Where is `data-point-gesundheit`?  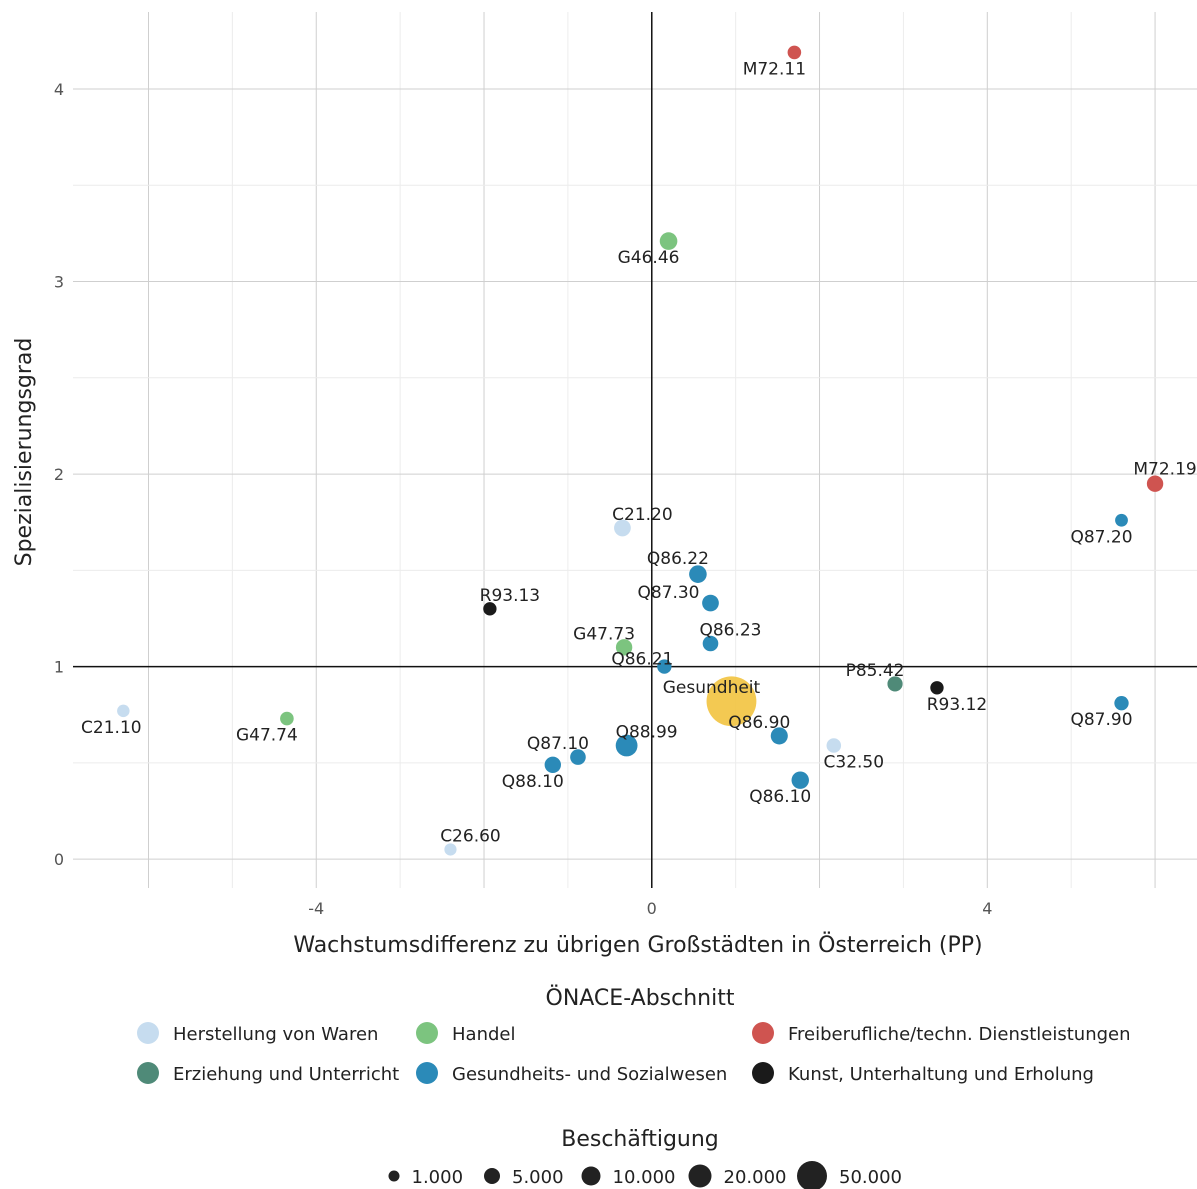
data-point-gesundheit is located at coordinates (731, 701).